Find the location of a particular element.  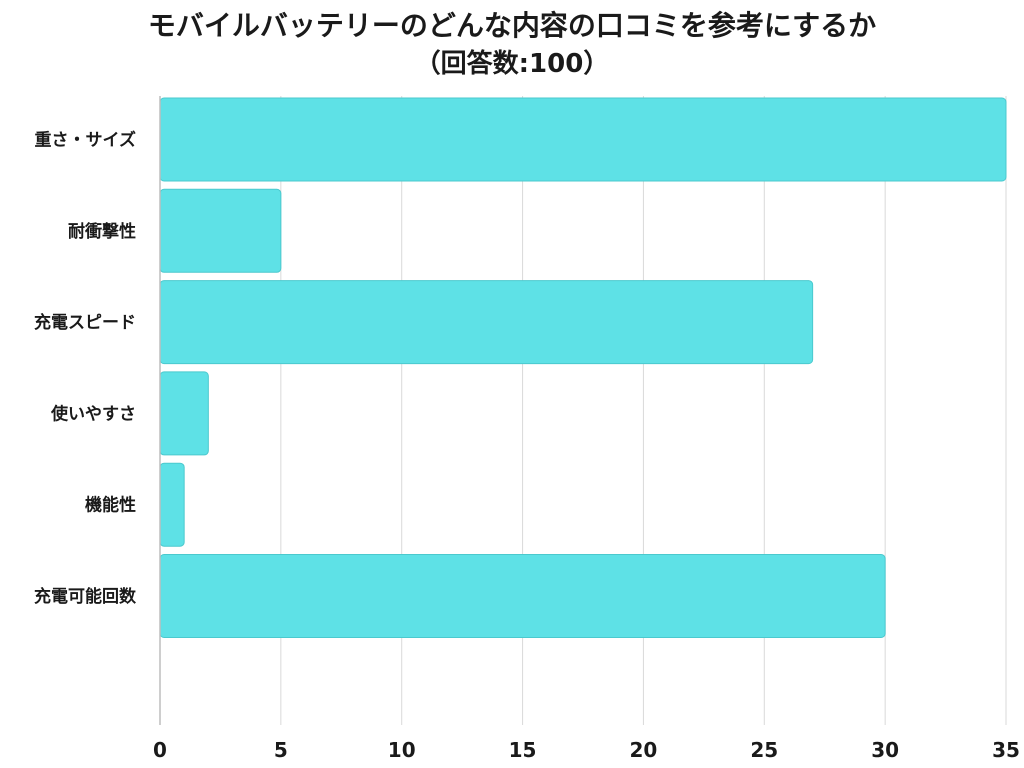

category-label-5: 充電可能回数 is located at coordinates (85, 596).